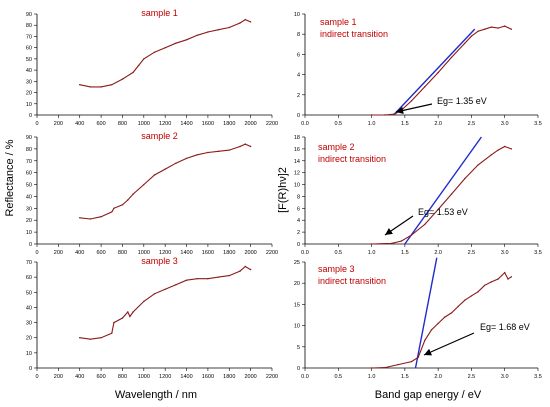  I want to click on data-series-line, so click(165, 181).